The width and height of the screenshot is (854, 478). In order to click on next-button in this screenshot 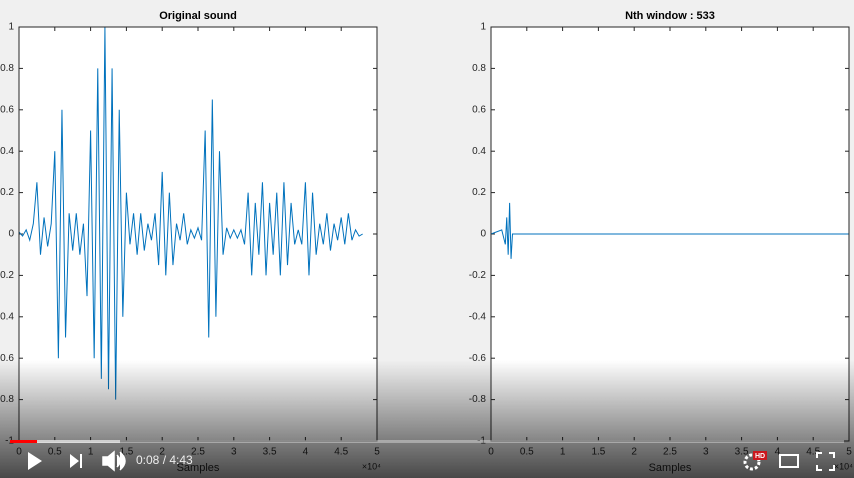, I will do `click(76, 461)`.